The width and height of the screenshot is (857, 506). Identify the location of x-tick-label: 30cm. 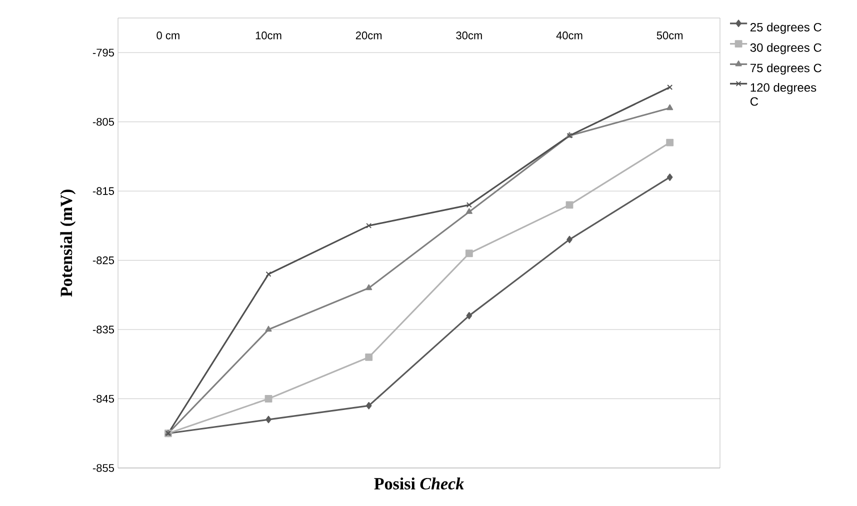
(469, 36).